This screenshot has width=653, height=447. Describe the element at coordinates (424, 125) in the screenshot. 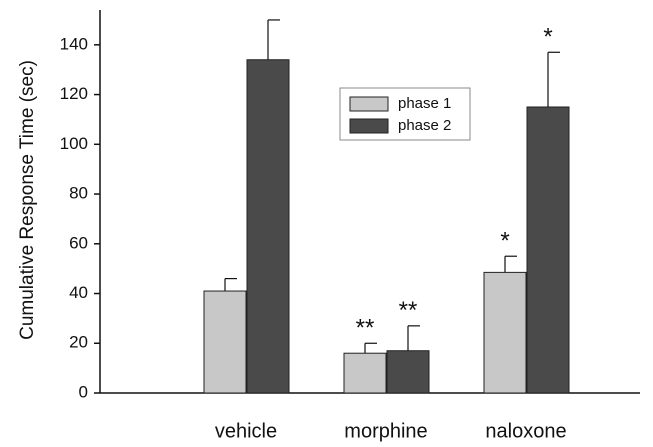

I see `legend-label: phase 2` at that location.